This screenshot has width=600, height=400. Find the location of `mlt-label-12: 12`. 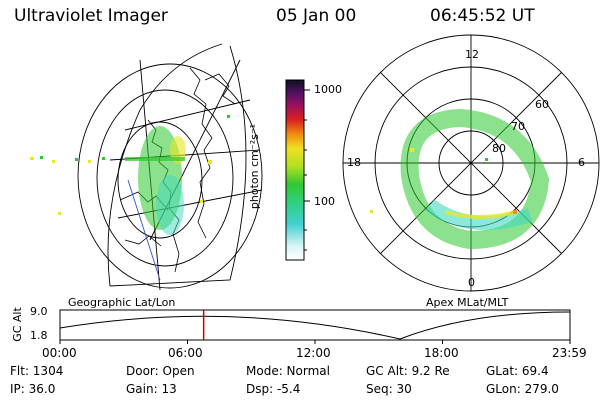

mlt-label-12: 12 is located at coordinates (472, 54).